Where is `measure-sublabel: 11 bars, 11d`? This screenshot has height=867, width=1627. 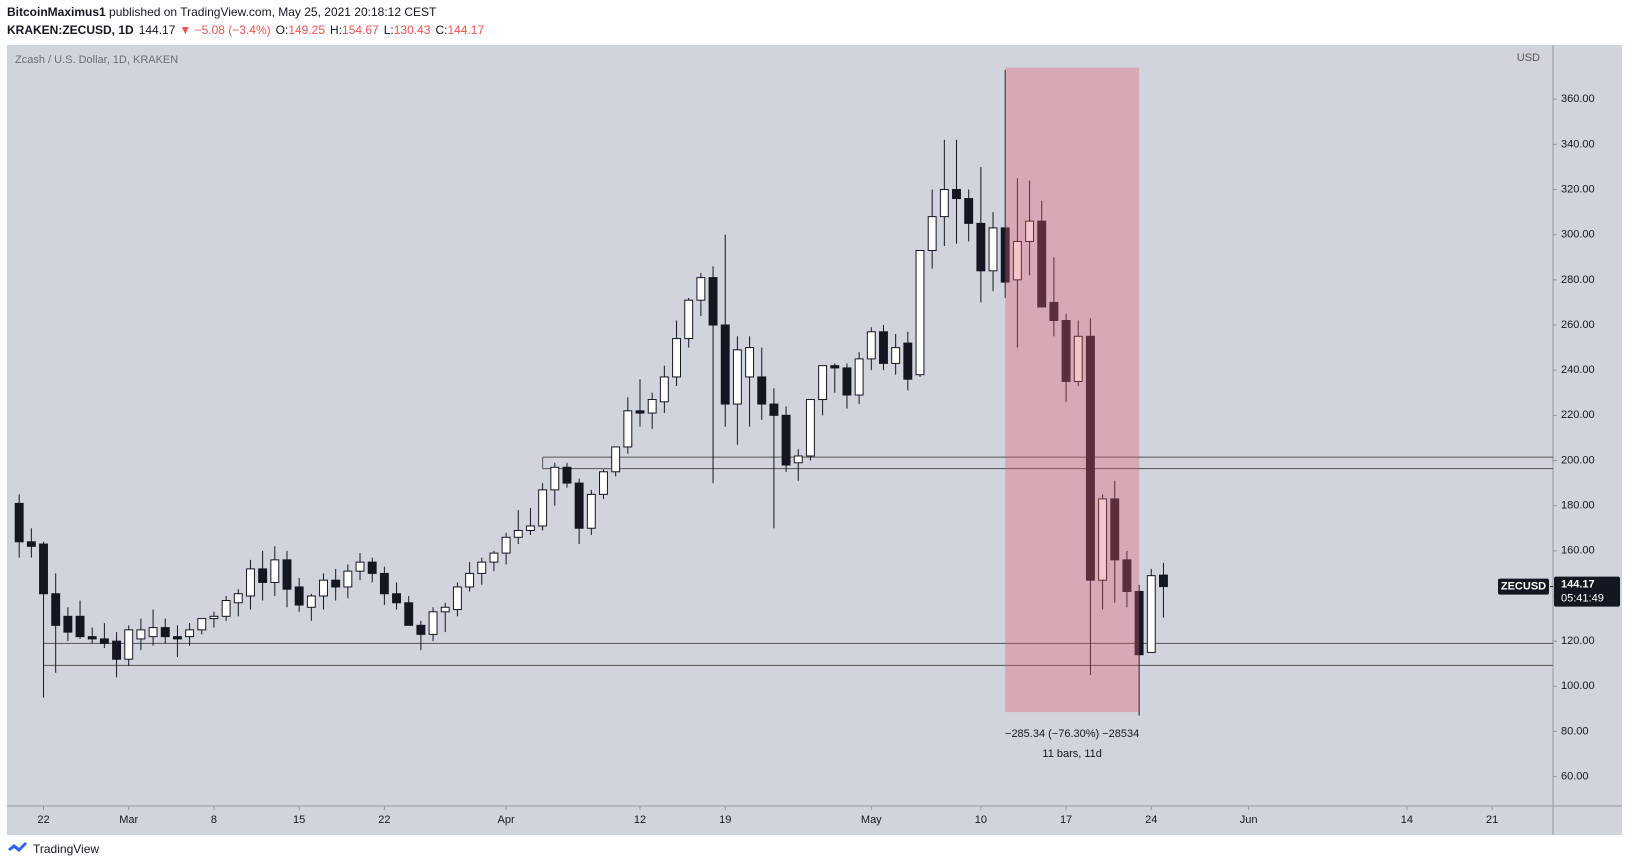
measure-sublabel: 11 bars, 11d is located at coordinates (1072, 754).